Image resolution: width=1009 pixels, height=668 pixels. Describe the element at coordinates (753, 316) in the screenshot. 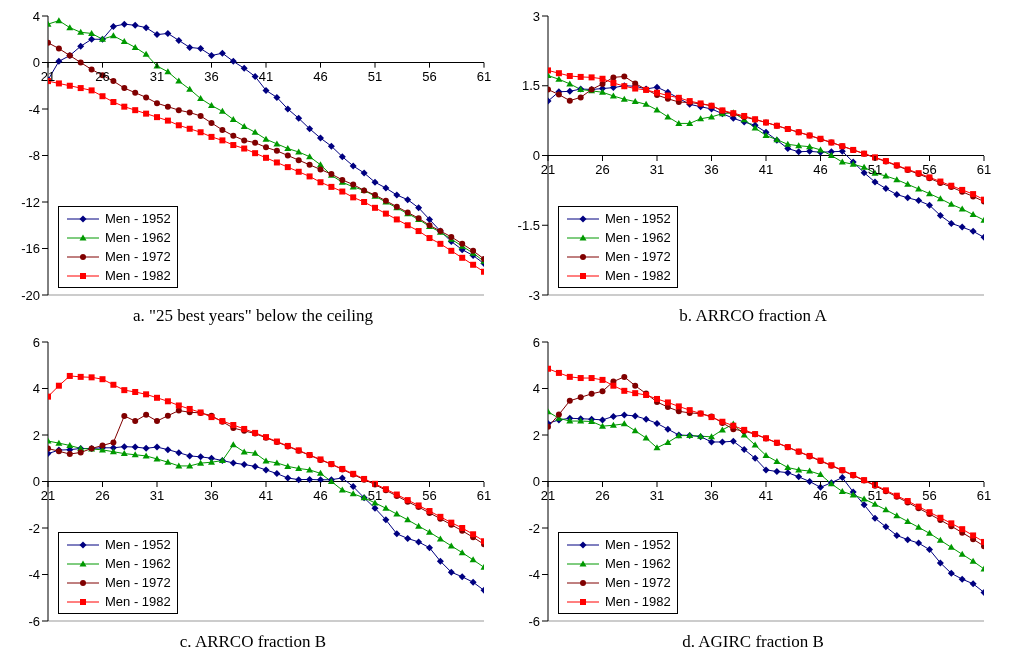

I see `text: b. ARRCO fraction A` at that location.